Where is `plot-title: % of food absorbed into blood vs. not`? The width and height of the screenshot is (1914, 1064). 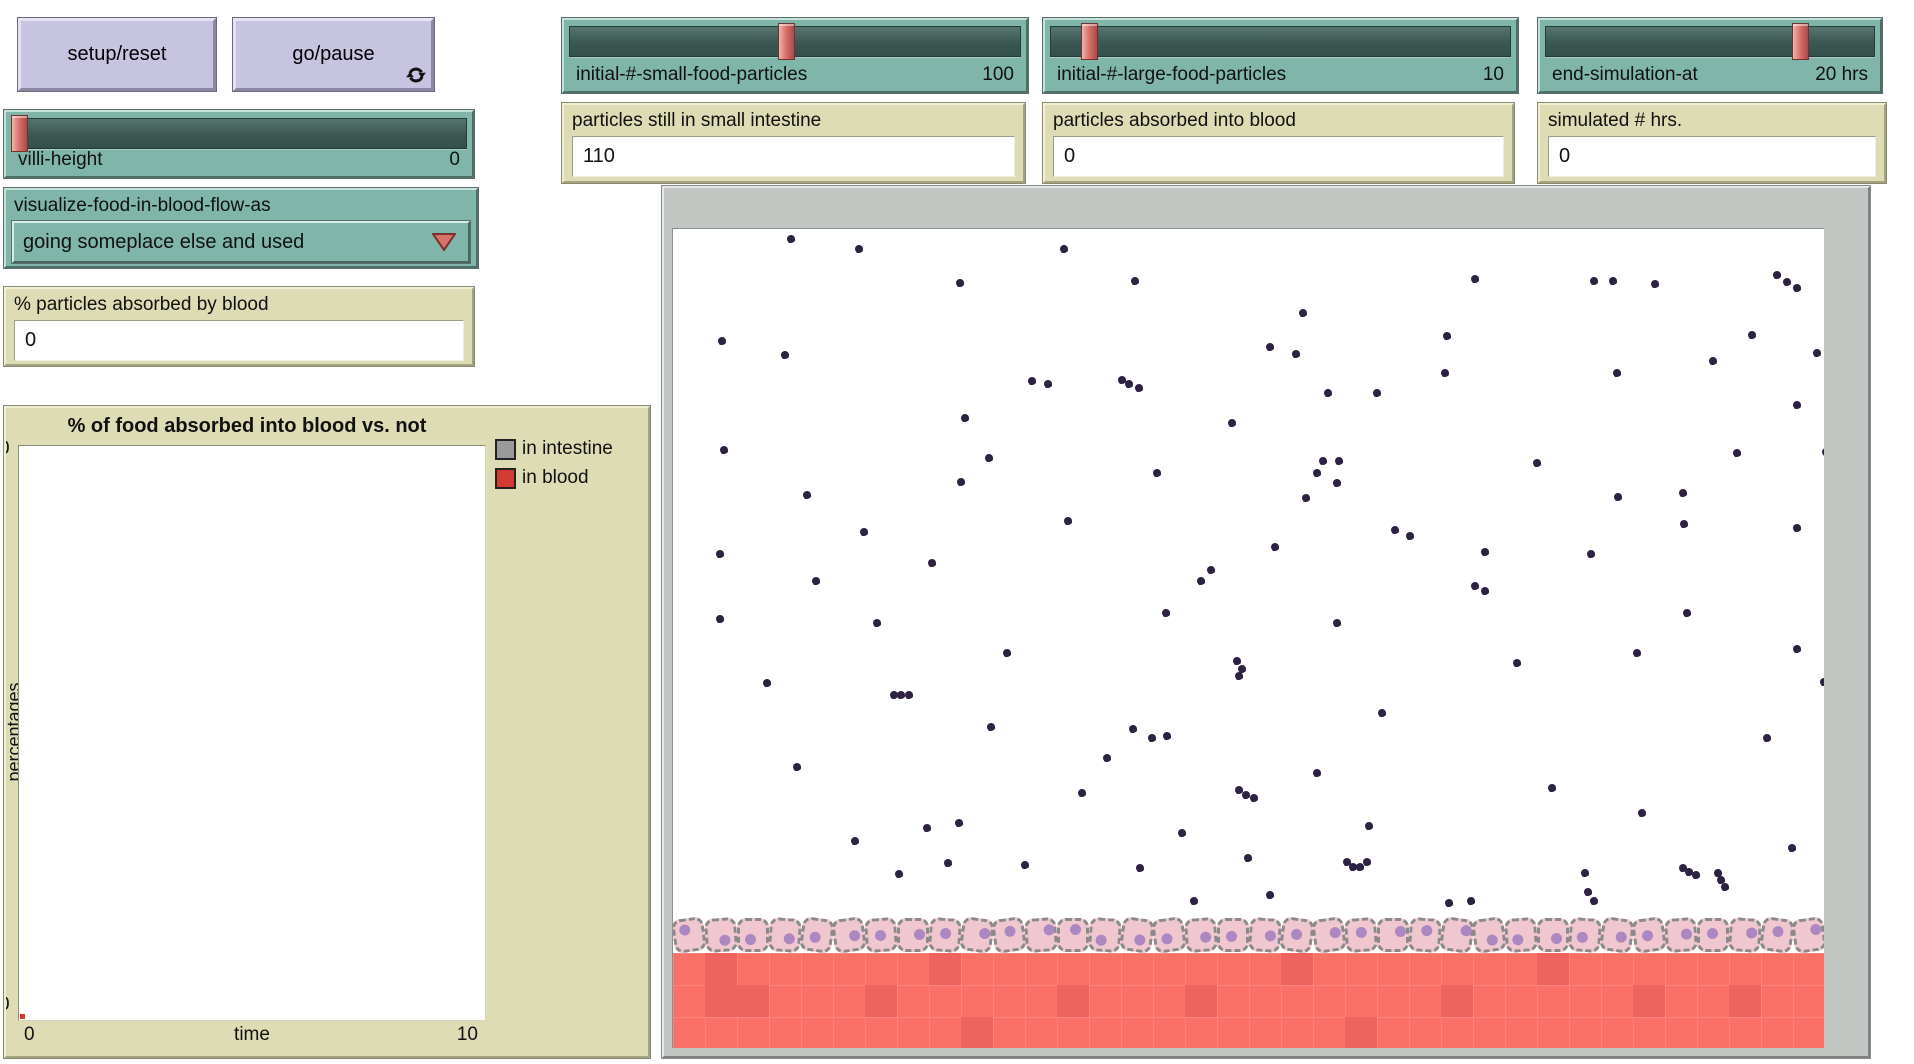 plot-title: % of food absorbed into blood vs. not is located at coordinates (247, 426).